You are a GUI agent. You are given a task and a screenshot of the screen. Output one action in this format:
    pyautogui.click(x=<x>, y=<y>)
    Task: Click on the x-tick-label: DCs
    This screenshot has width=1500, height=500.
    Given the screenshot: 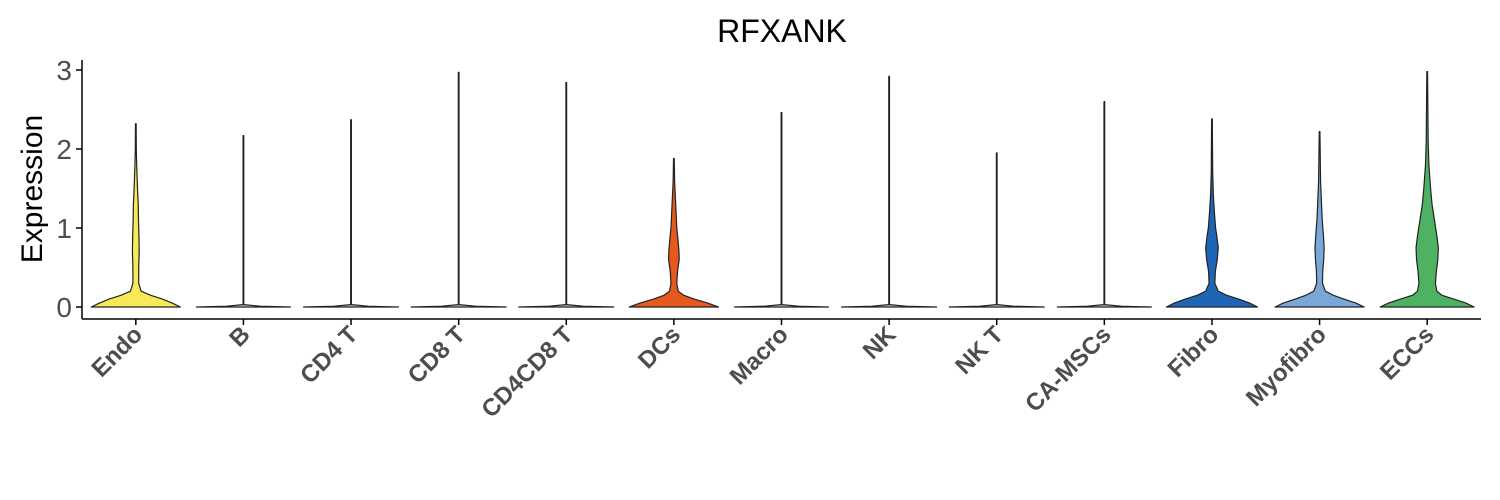 What is the action you would take?
    pyautogui.click(x=659, y=347)
    